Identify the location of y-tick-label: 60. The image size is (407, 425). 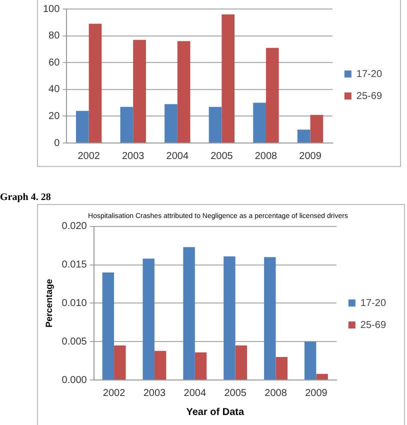
(54, 62).